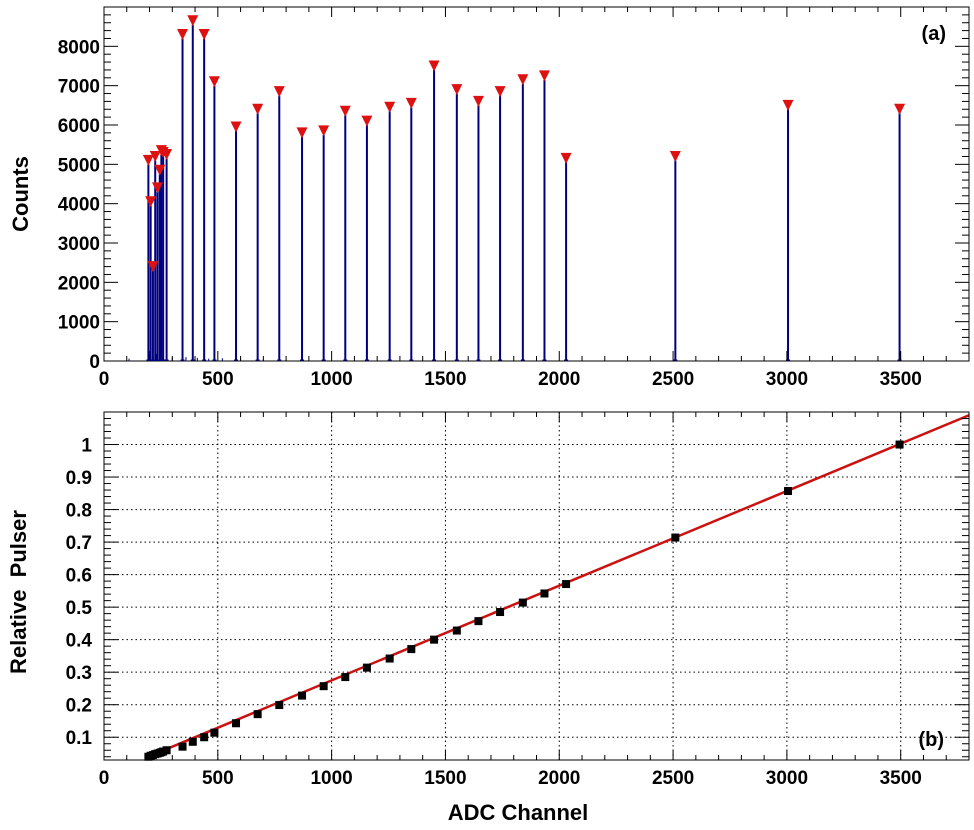  Describe the element at coordinates (79, 673) in the screenshot. I see `y-tick-label: 0.3` at that location.